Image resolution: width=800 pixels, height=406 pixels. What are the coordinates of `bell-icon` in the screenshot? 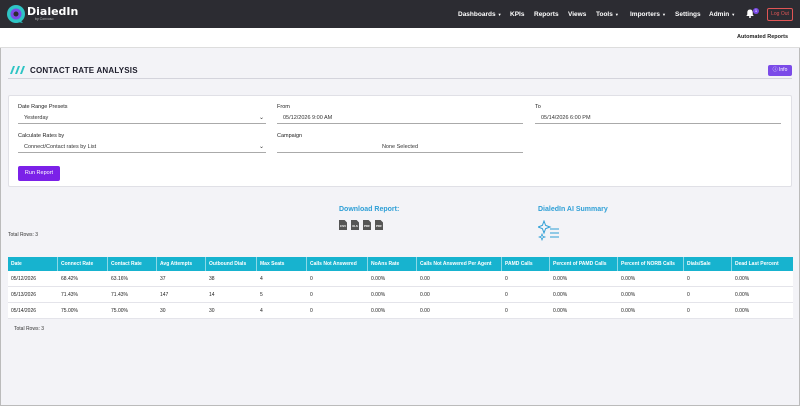 It's located at (750, 13).